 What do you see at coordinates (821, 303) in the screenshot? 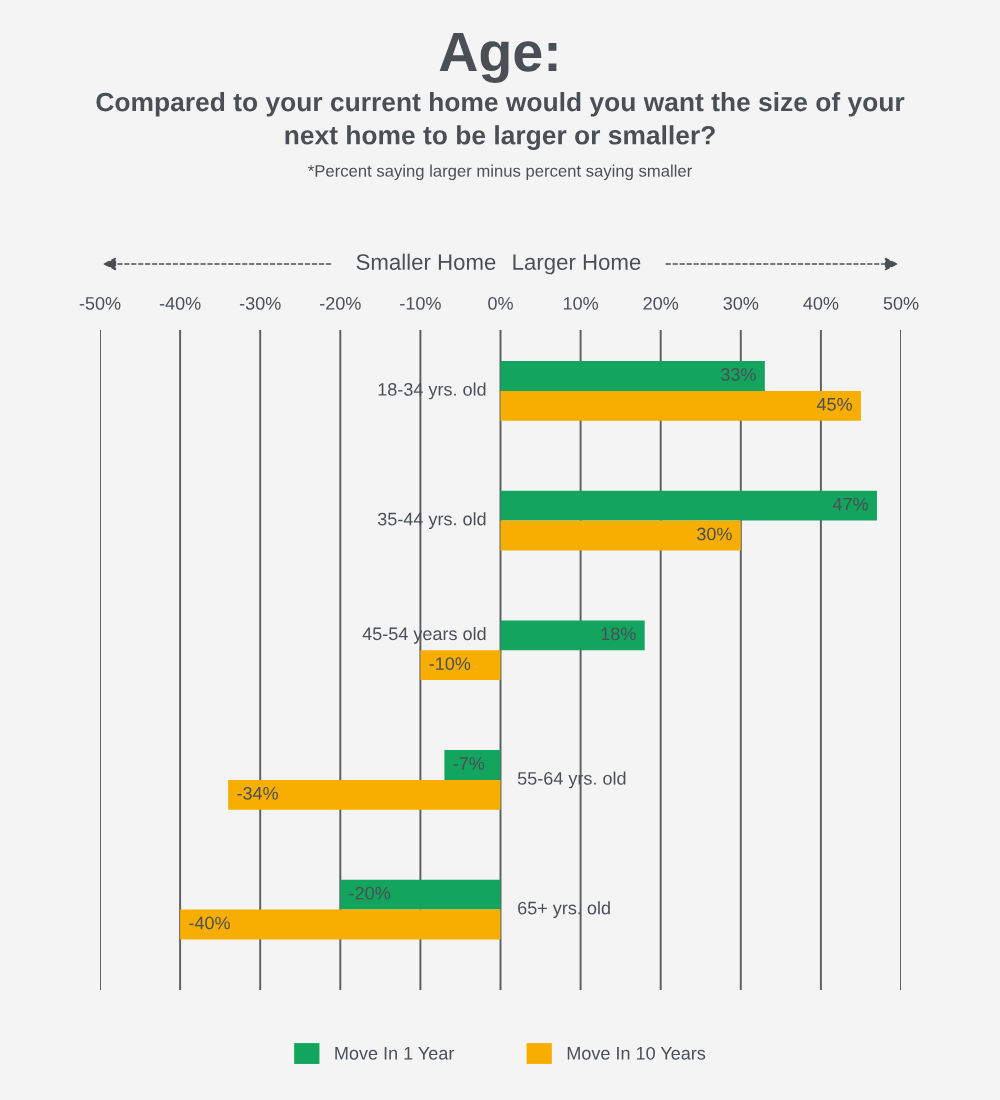
I see `x-tick-label: 40%` at bounding box center [821, 303].